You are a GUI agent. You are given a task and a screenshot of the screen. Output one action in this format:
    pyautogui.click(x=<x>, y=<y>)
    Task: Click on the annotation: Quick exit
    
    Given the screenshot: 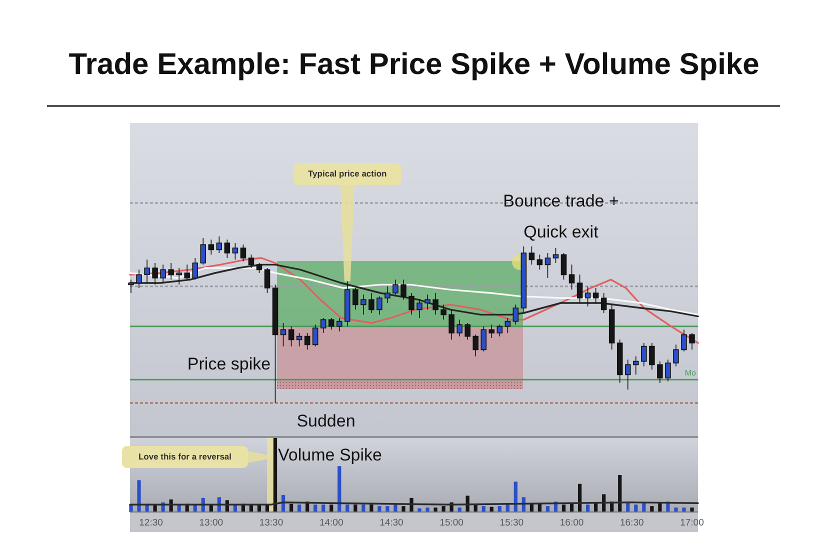 What is the action you would take?
    pyautogui.click(x=561, y=232)
    